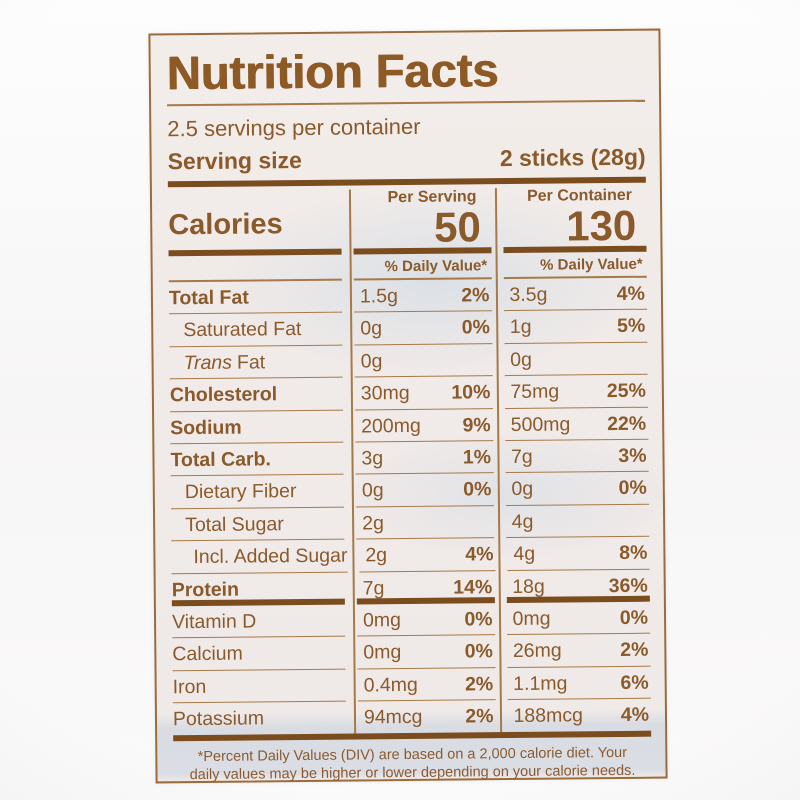 This screenshot has height=800, width=800. I want to click on nutrient-row-total-carb: Total Carb. 3g 1% 7g 3%, so click(409, 458).